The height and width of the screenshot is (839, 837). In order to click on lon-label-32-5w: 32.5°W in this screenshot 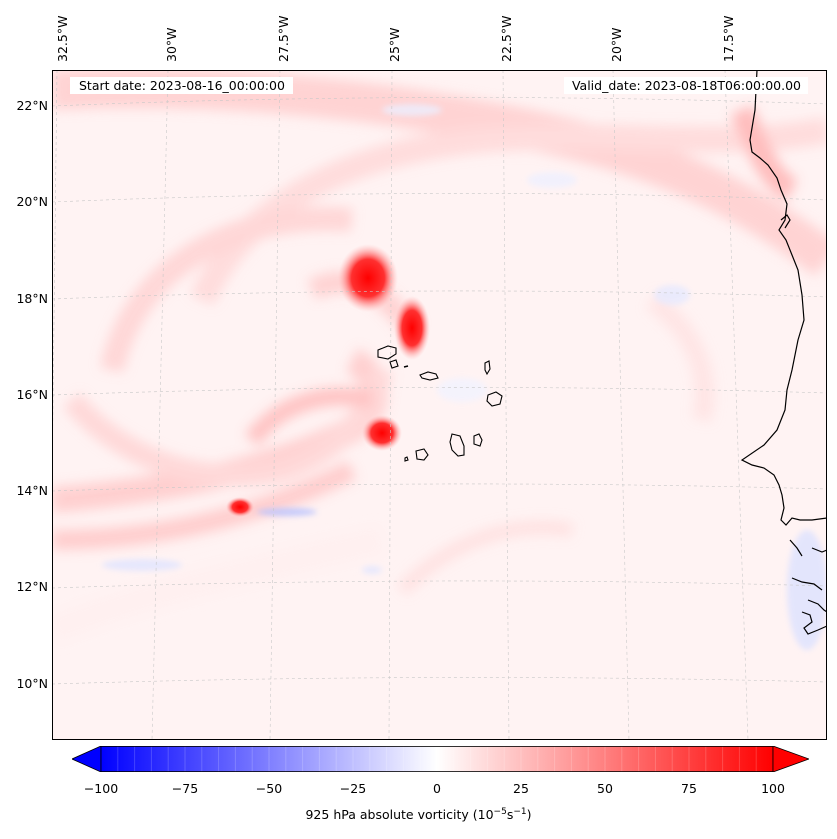, I will do `click(62, 38)`.